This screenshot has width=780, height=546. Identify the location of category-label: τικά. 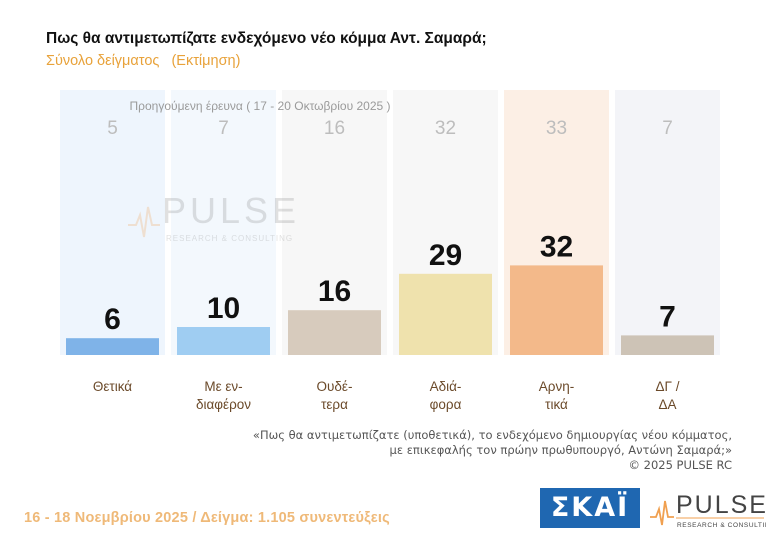
(556, 404).